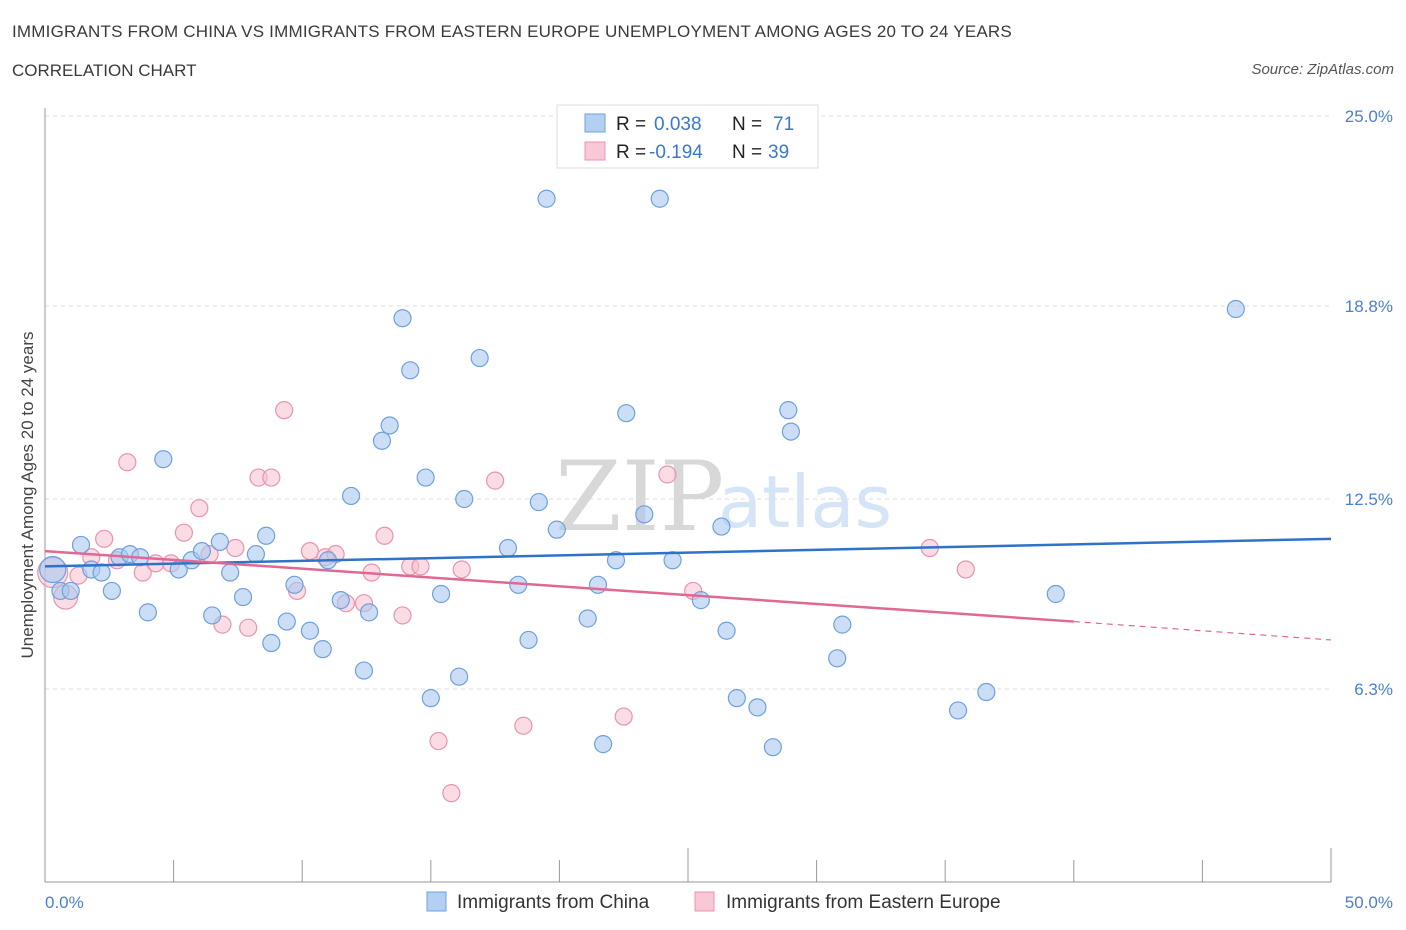  What do you see at coordinates (676, 152) in the screenshot?
I see `ee-r-value: -0.194` at bounding box center [676, 152].